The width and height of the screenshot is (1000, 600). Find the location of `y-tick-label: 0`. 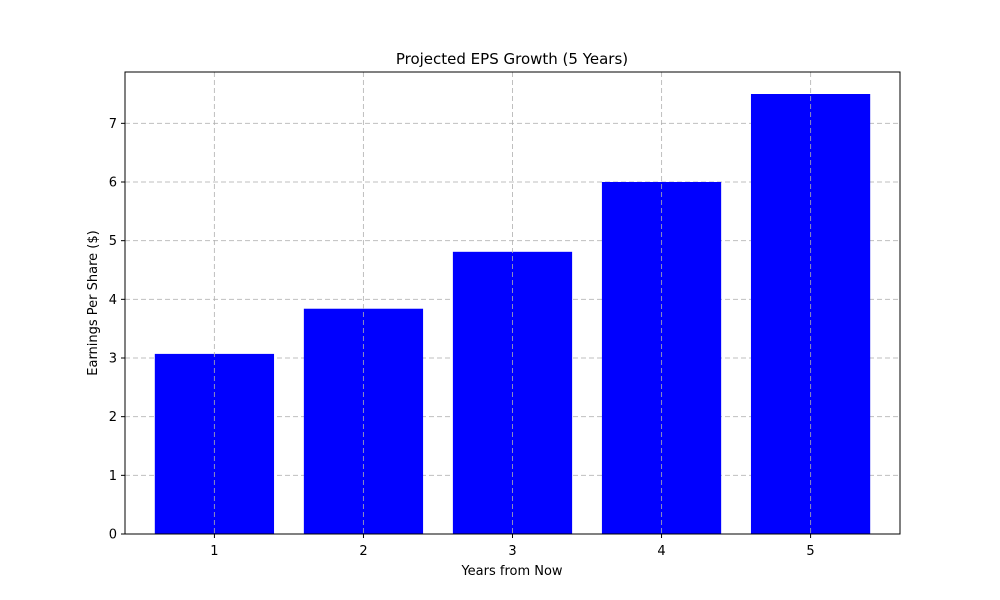

y-tick-label: 0 is located at coordinates (113, 535).